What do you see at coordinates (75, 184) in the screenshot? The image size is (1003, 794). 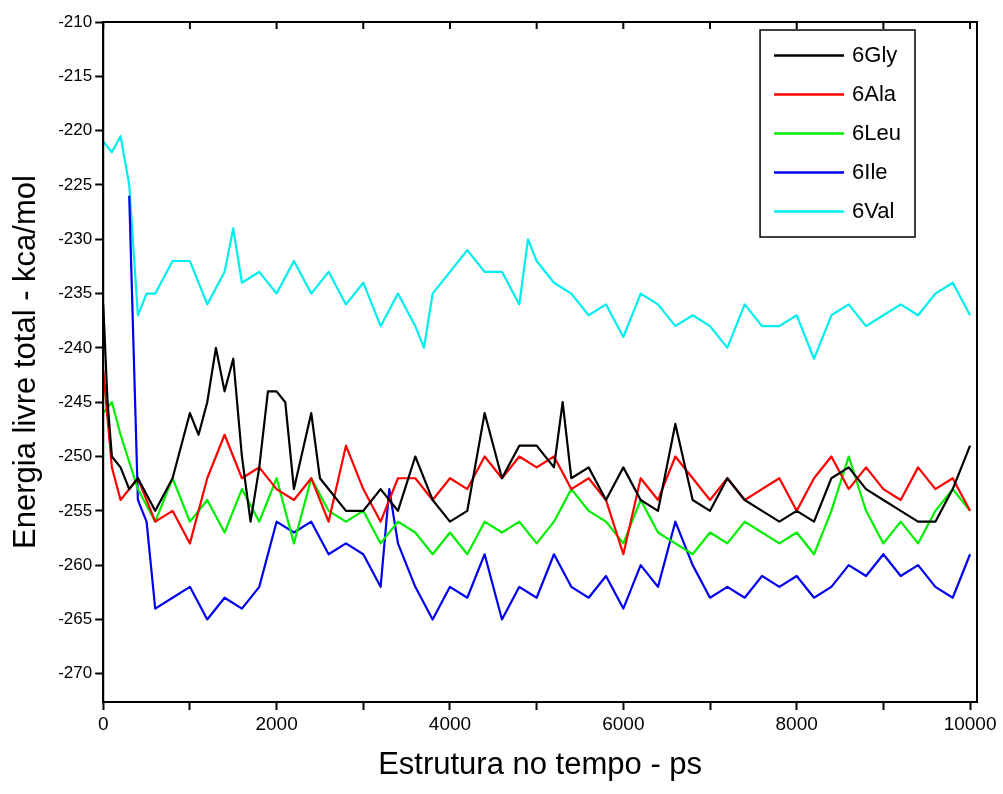 I see `y-tick-label: -225` at bounding box center [75, 184].